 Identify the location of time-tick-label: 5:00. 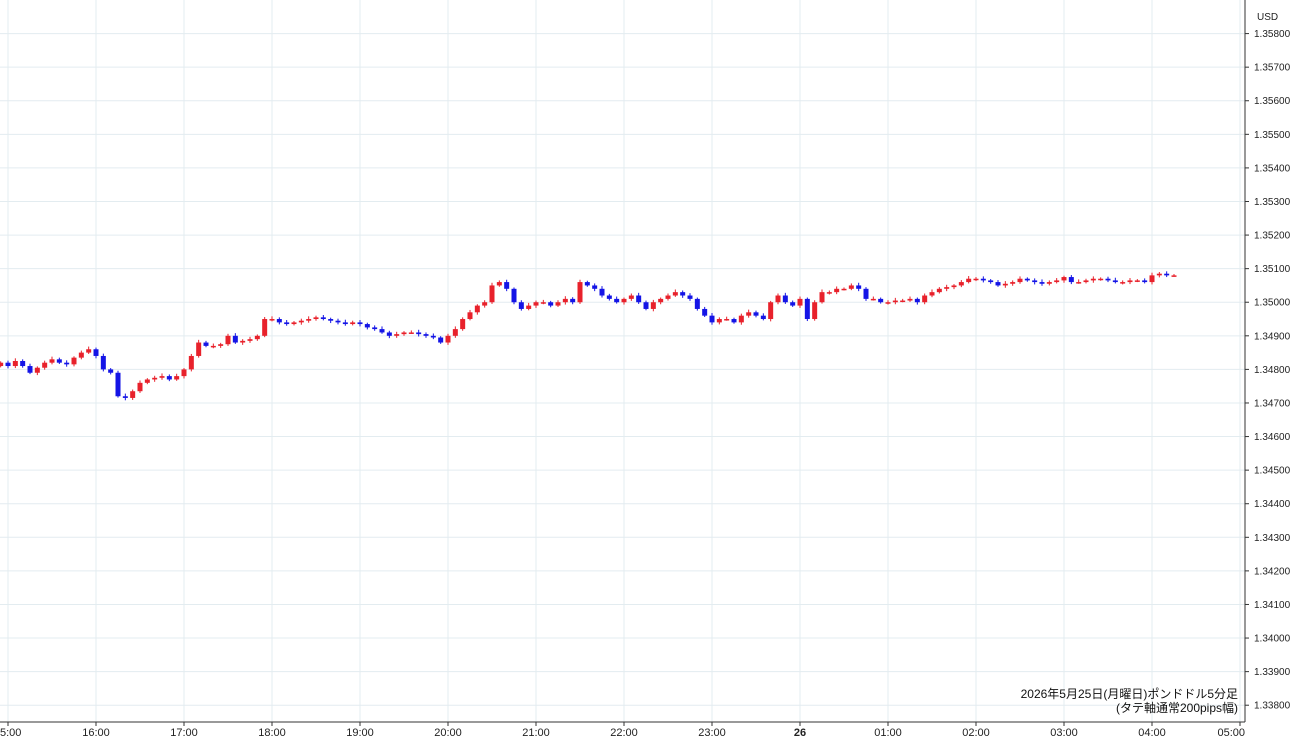
(10, 733).